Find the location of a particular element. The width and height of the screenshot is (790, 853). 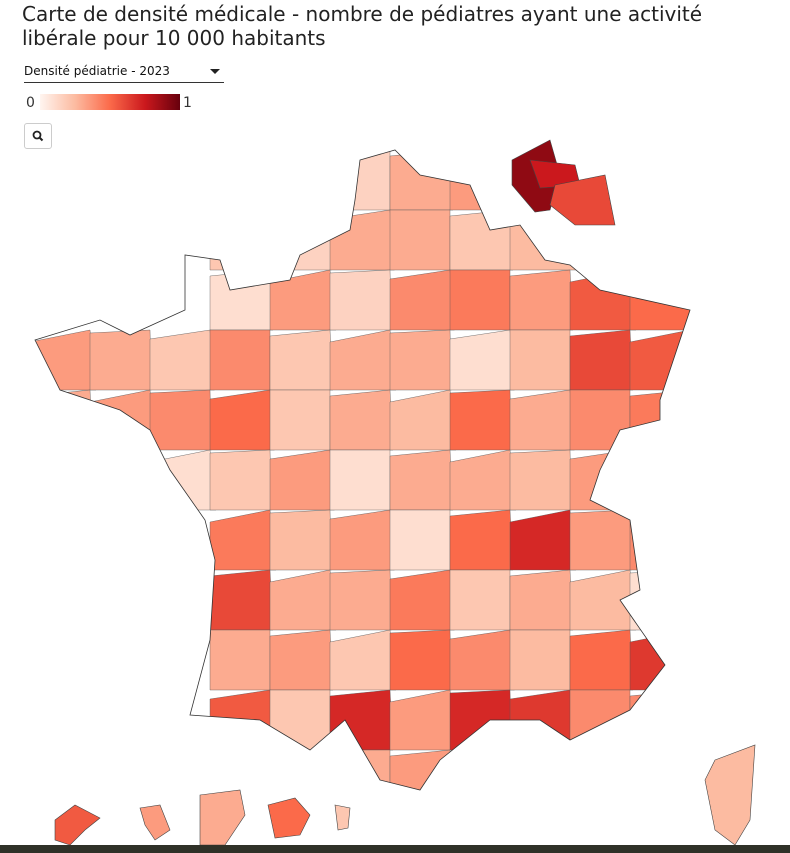

dropdown-caret is located at coordinates (215, 71).